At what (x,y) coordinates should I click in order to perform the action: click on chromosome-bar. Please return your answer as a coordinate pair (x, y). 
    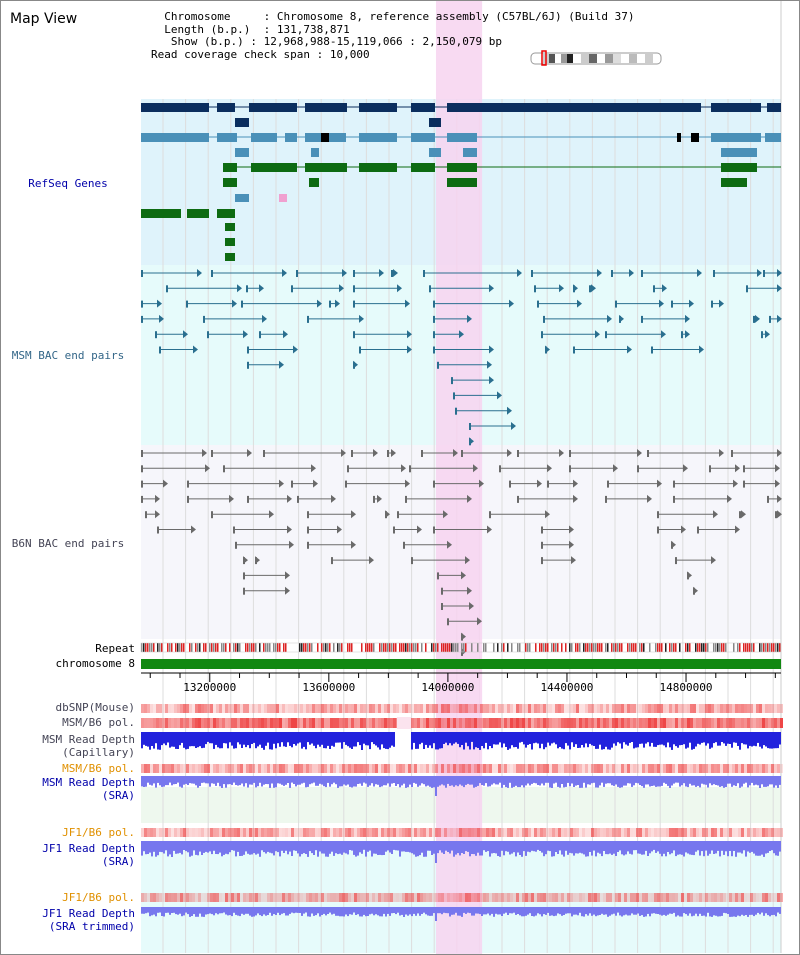
    Looking at the image, I should click on (461, 664).